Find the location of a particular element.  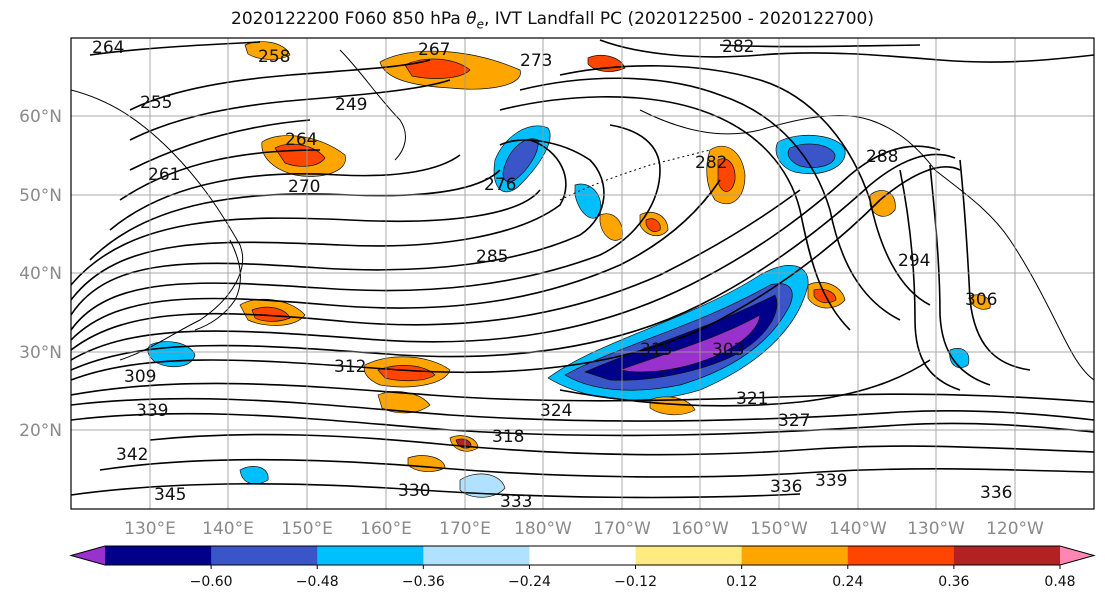

contour-label: 294 is located at coordinates (914, 261).